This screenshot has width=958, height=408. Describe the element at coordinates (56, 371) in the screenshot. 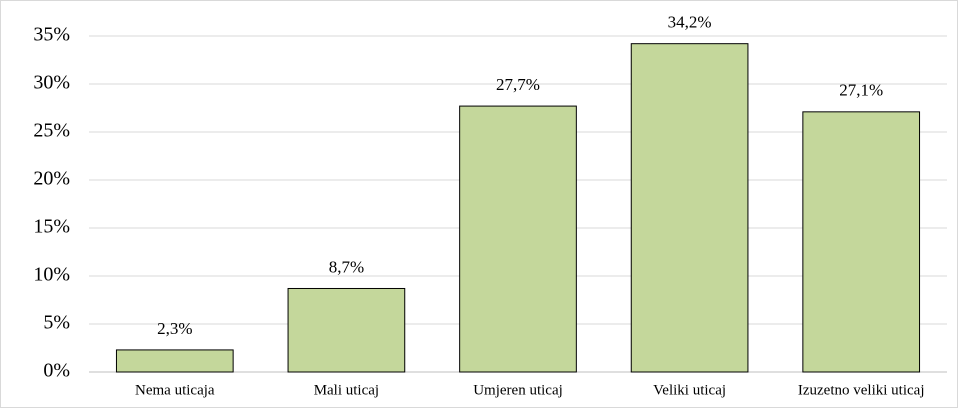

I see `y-tick-label: 0%` at that location.